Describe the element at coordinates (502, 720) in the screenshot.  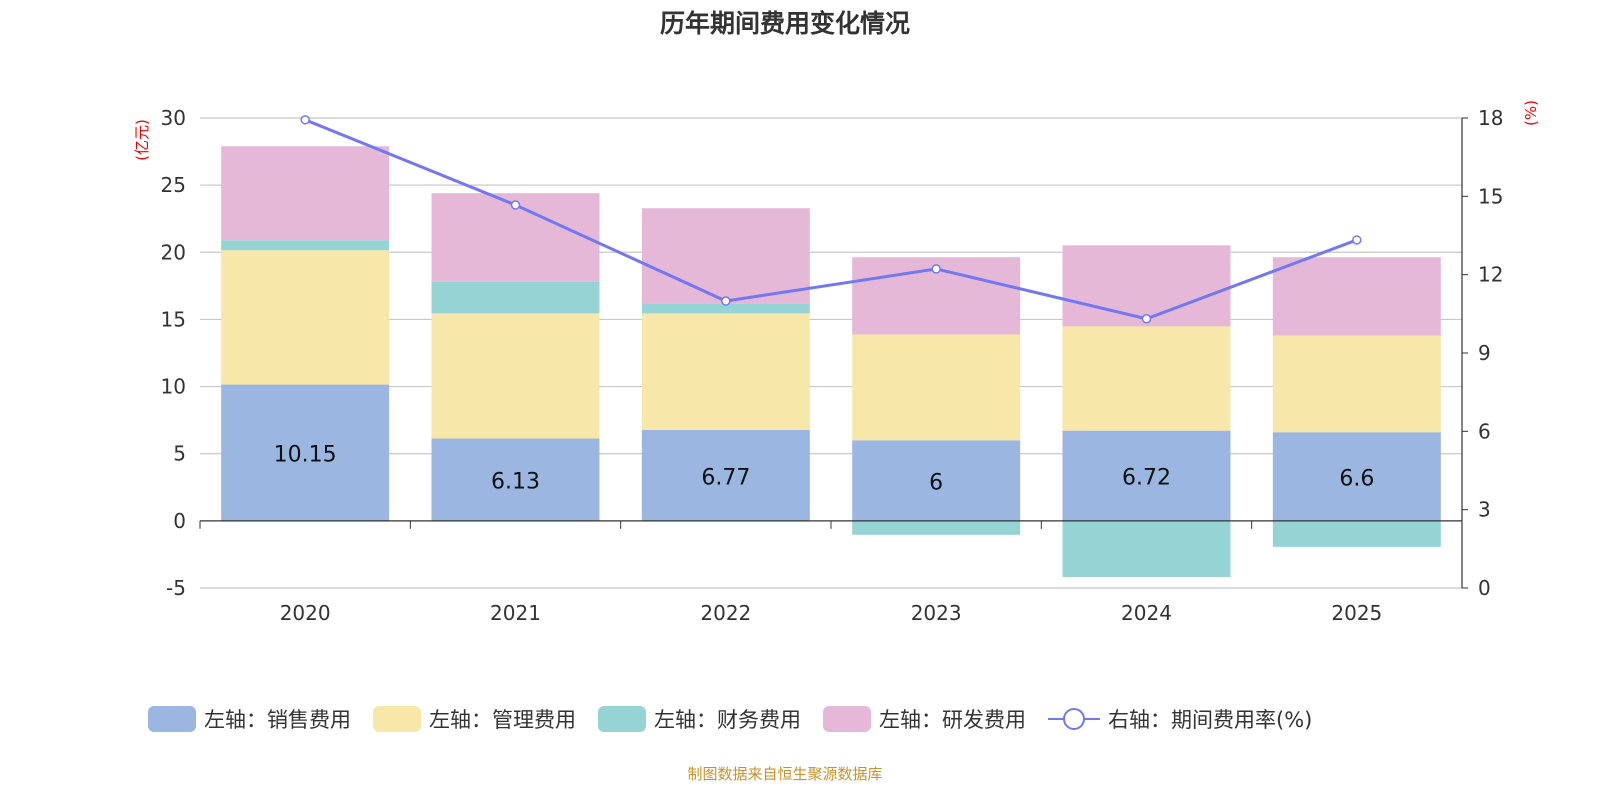
I see `legend-label: 左轴：管理费用` at that location.